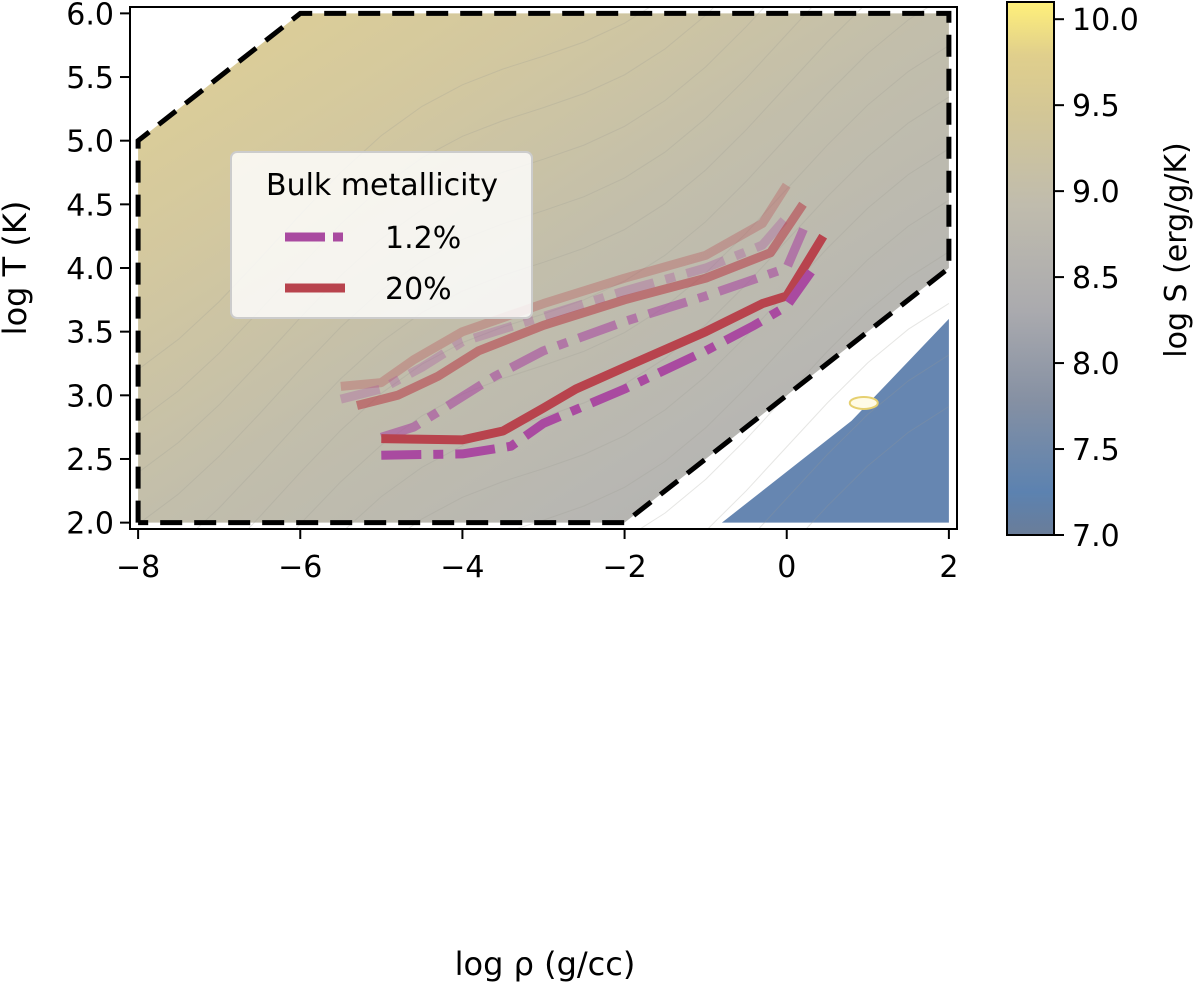  What do you see at coordinates (1096, 192) in the screenshot?
I see `colorbar-tick-label: 9.0` at bounding box center [1096, 192].